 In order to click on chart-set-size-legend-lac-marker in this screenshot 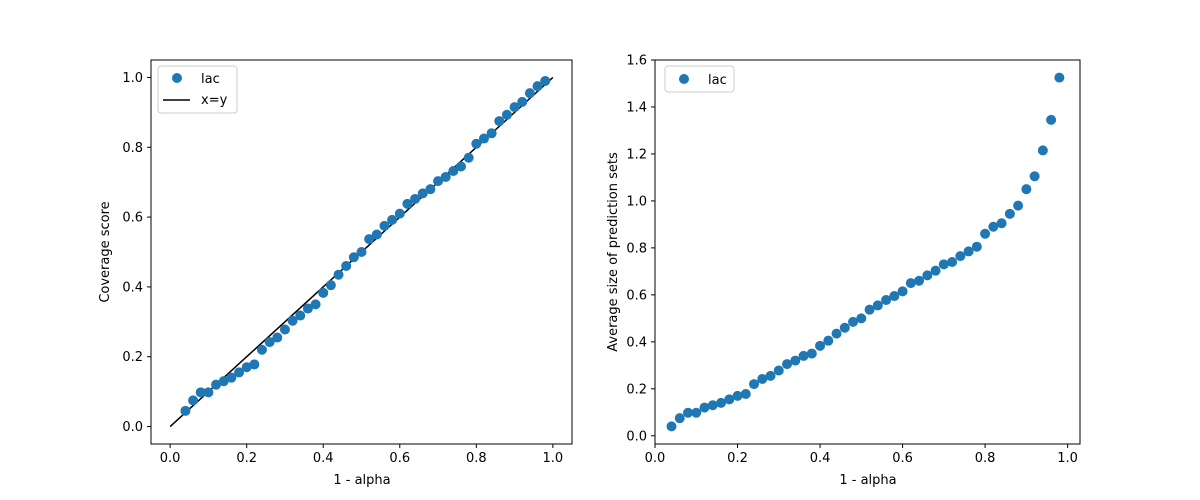, I will do `click(684, 79)`.